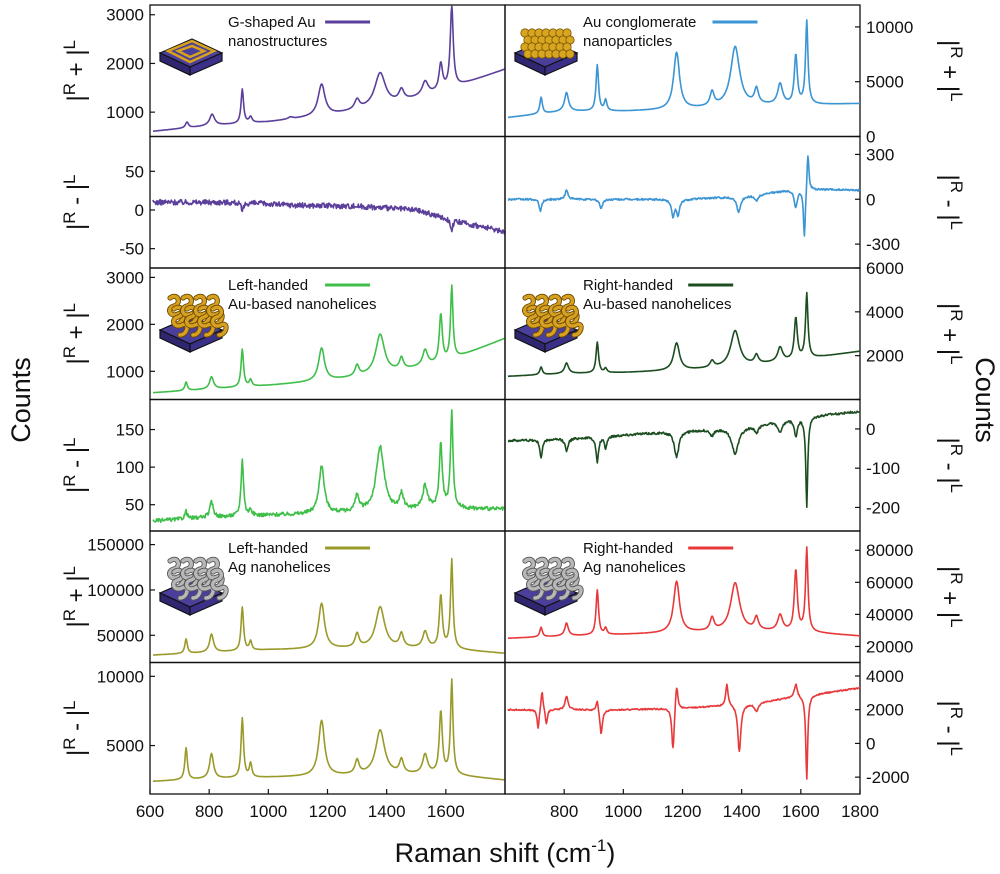  I want to click on y-title-g-shaped-au-sum: |R + |L, so click(75, 71).